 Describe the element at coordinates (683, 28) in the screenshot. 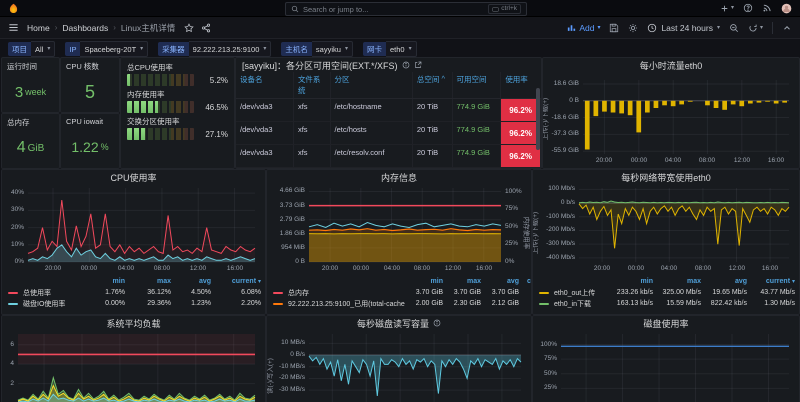

I see `time-range-picker: Last 24 hours ▾` at that location.